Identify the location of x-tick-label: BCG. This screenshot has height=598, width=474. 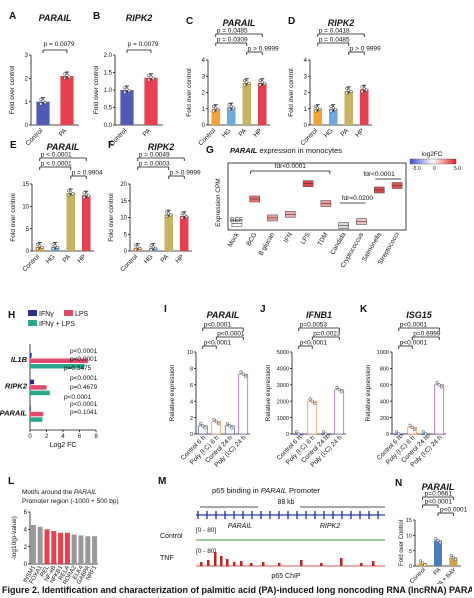
(251, 240).